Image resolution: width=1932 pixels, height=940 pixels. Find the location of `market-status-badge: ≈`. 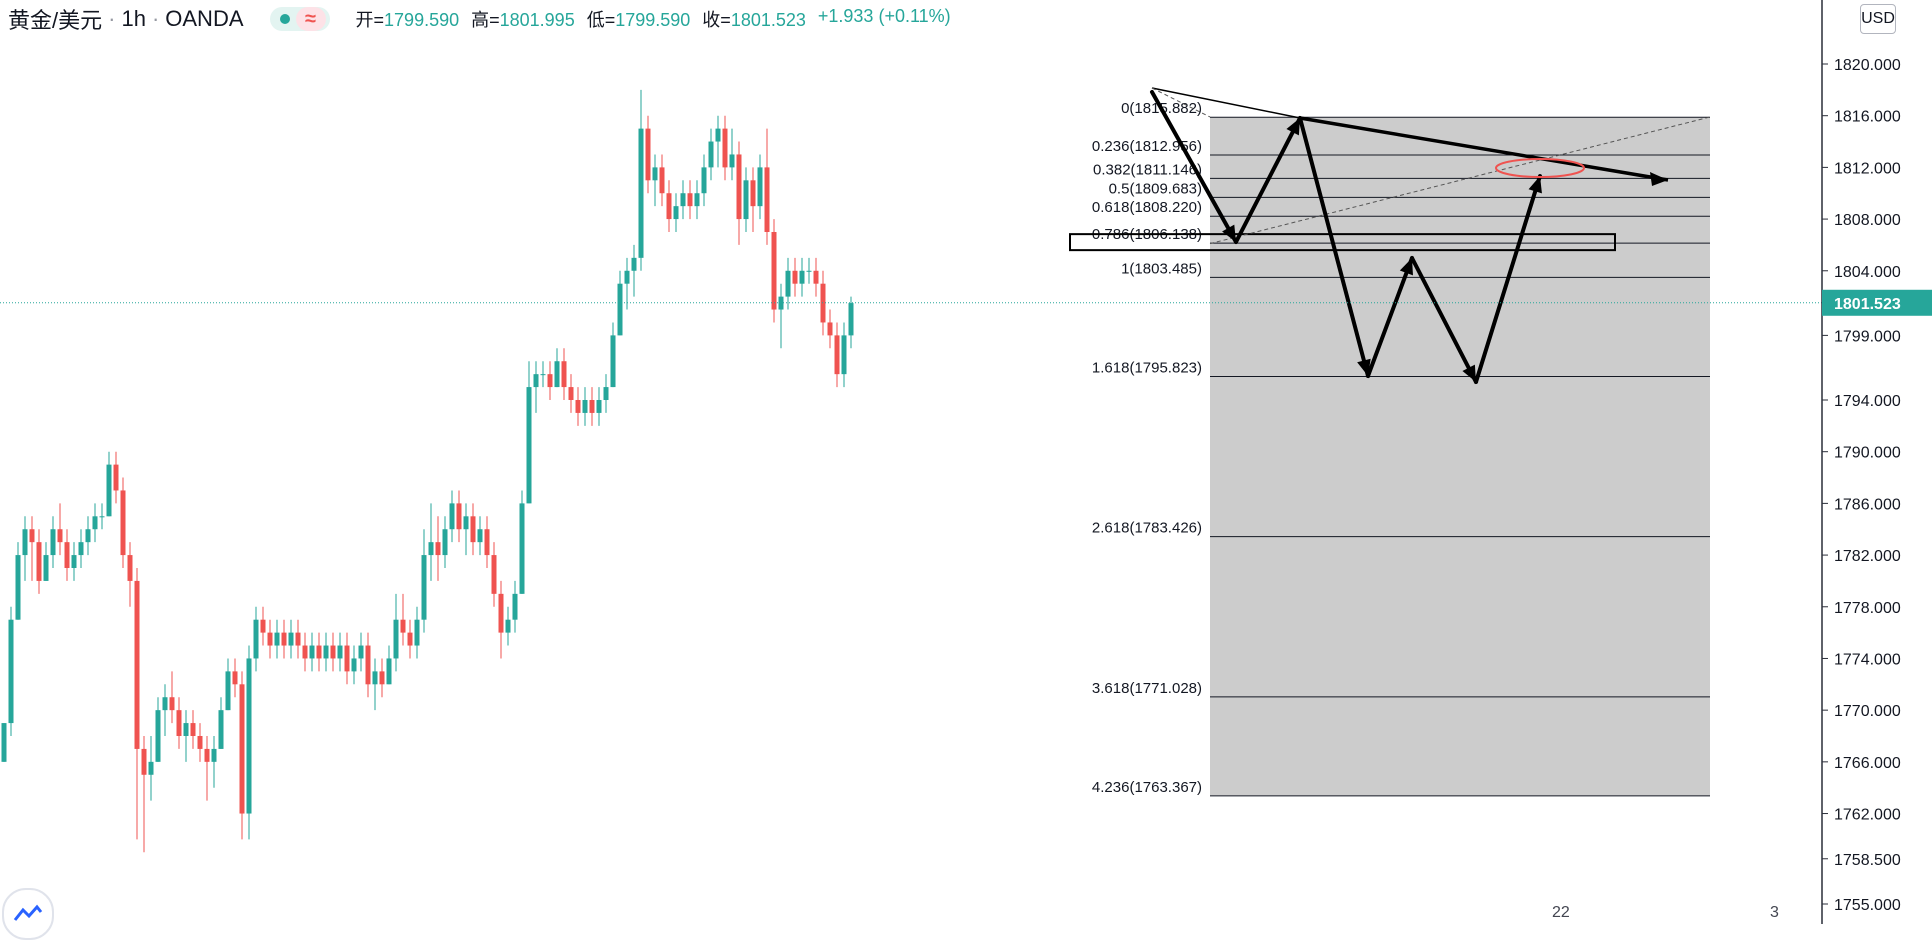

market-status-badge: ≈ is located at coordinates (299, 19).